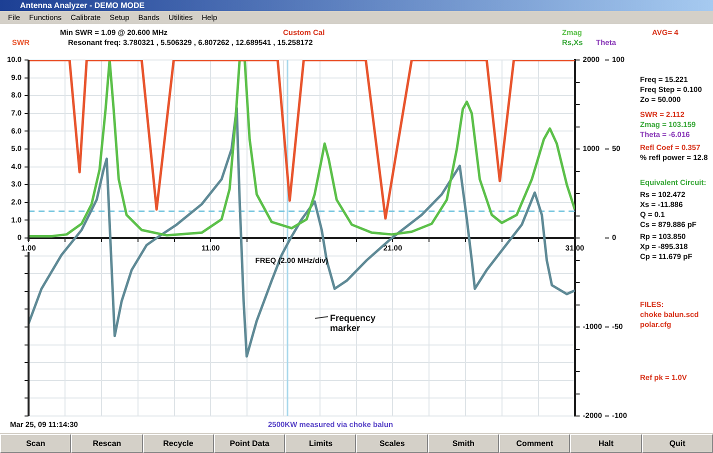 Image resolution: width=713 pixels, height=453 pixels. I want to click on text: Smith, so click(464, 443).